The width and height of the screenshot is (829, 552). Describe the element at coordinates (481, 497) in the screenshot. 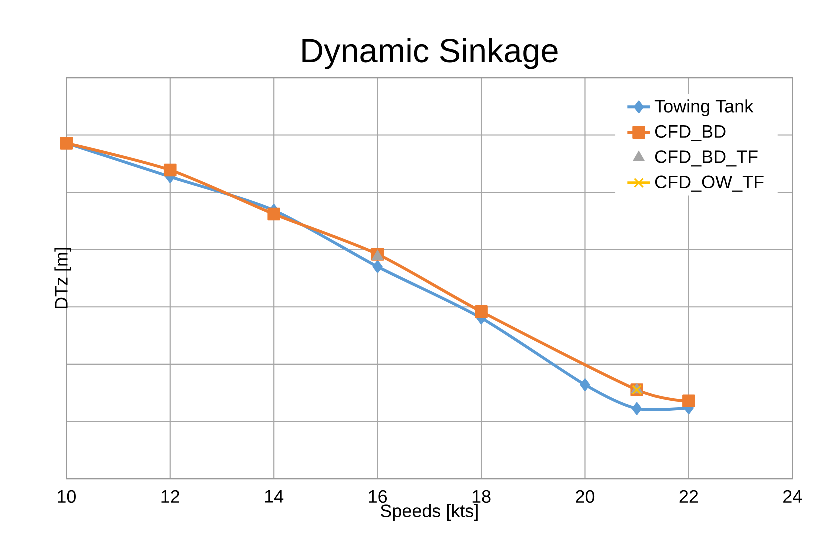

I see `x-tick-label: 18` at that location.